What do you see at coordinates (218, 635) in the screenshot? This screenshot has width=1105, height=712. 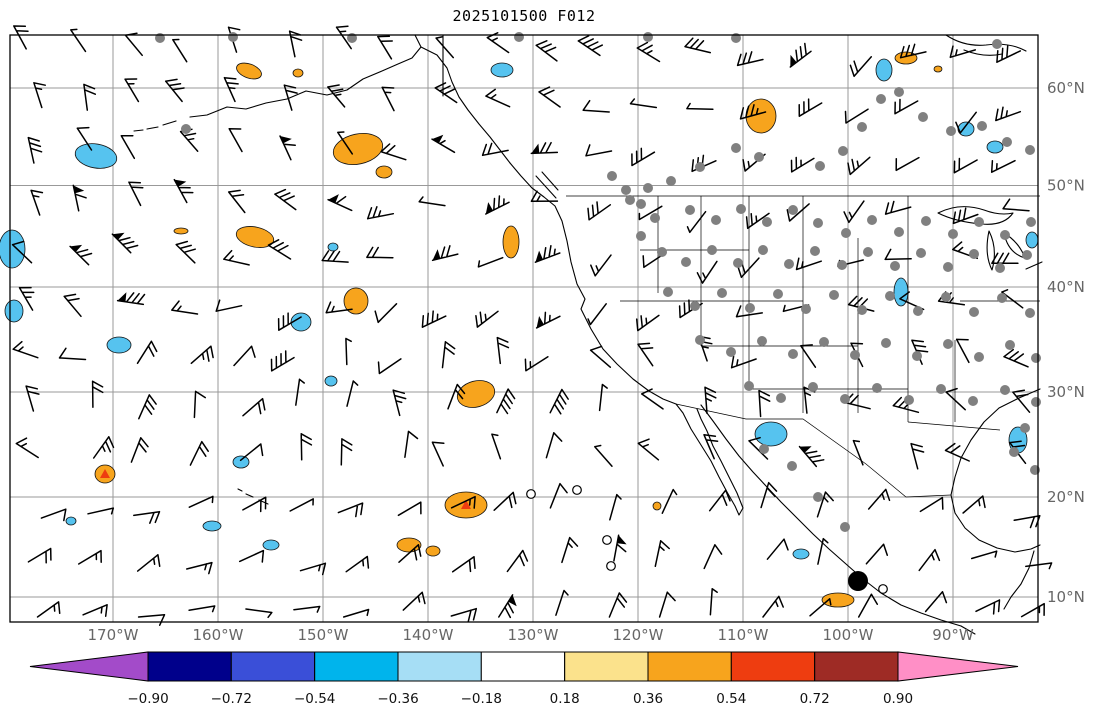 I see `x-tick-label: 160°W` at bounding box center [218, 635].